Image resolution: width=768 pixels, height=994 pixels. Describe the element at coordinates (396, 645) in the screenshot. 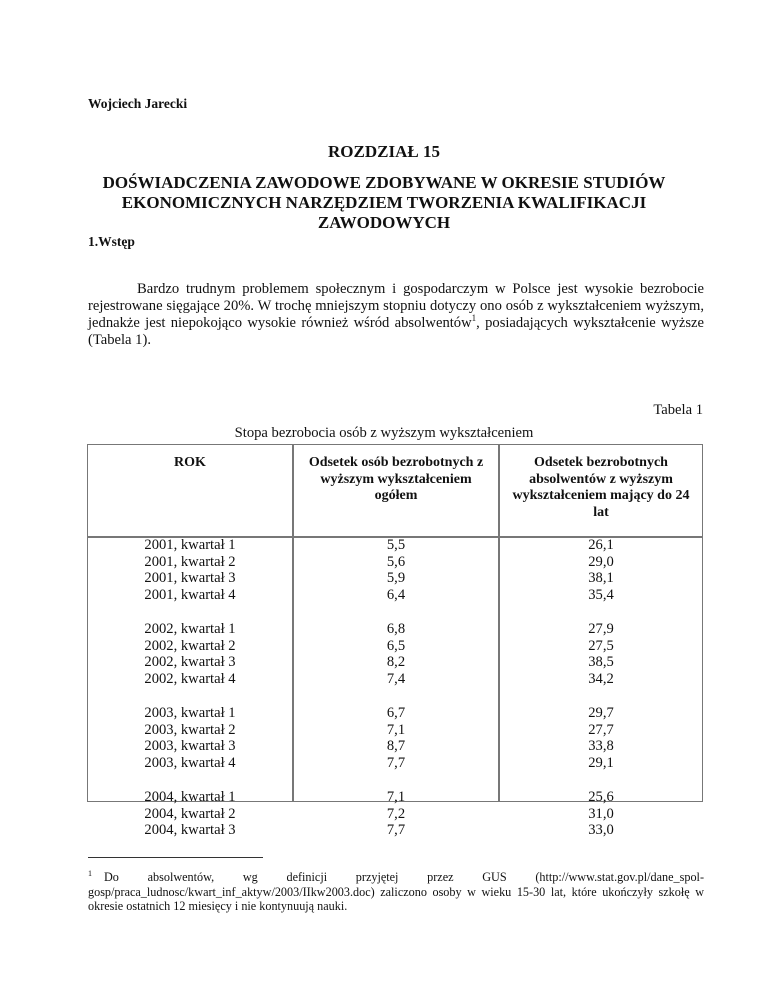

I see `table-cell: 6,5` at that location.